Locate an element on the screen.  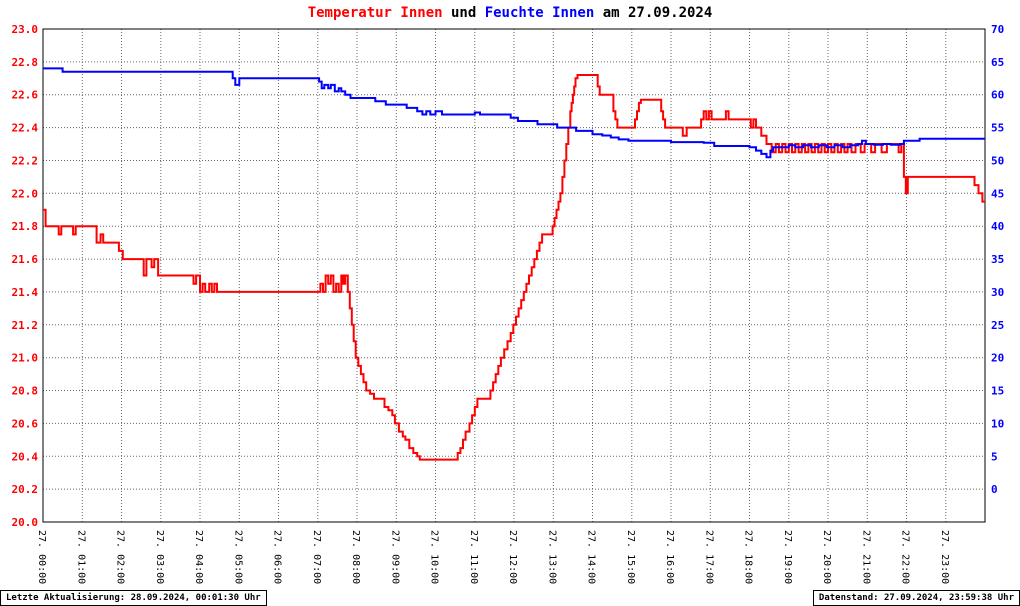
x-axis-tick-label: 27. 03:00 is located at coordinates (159, 557).